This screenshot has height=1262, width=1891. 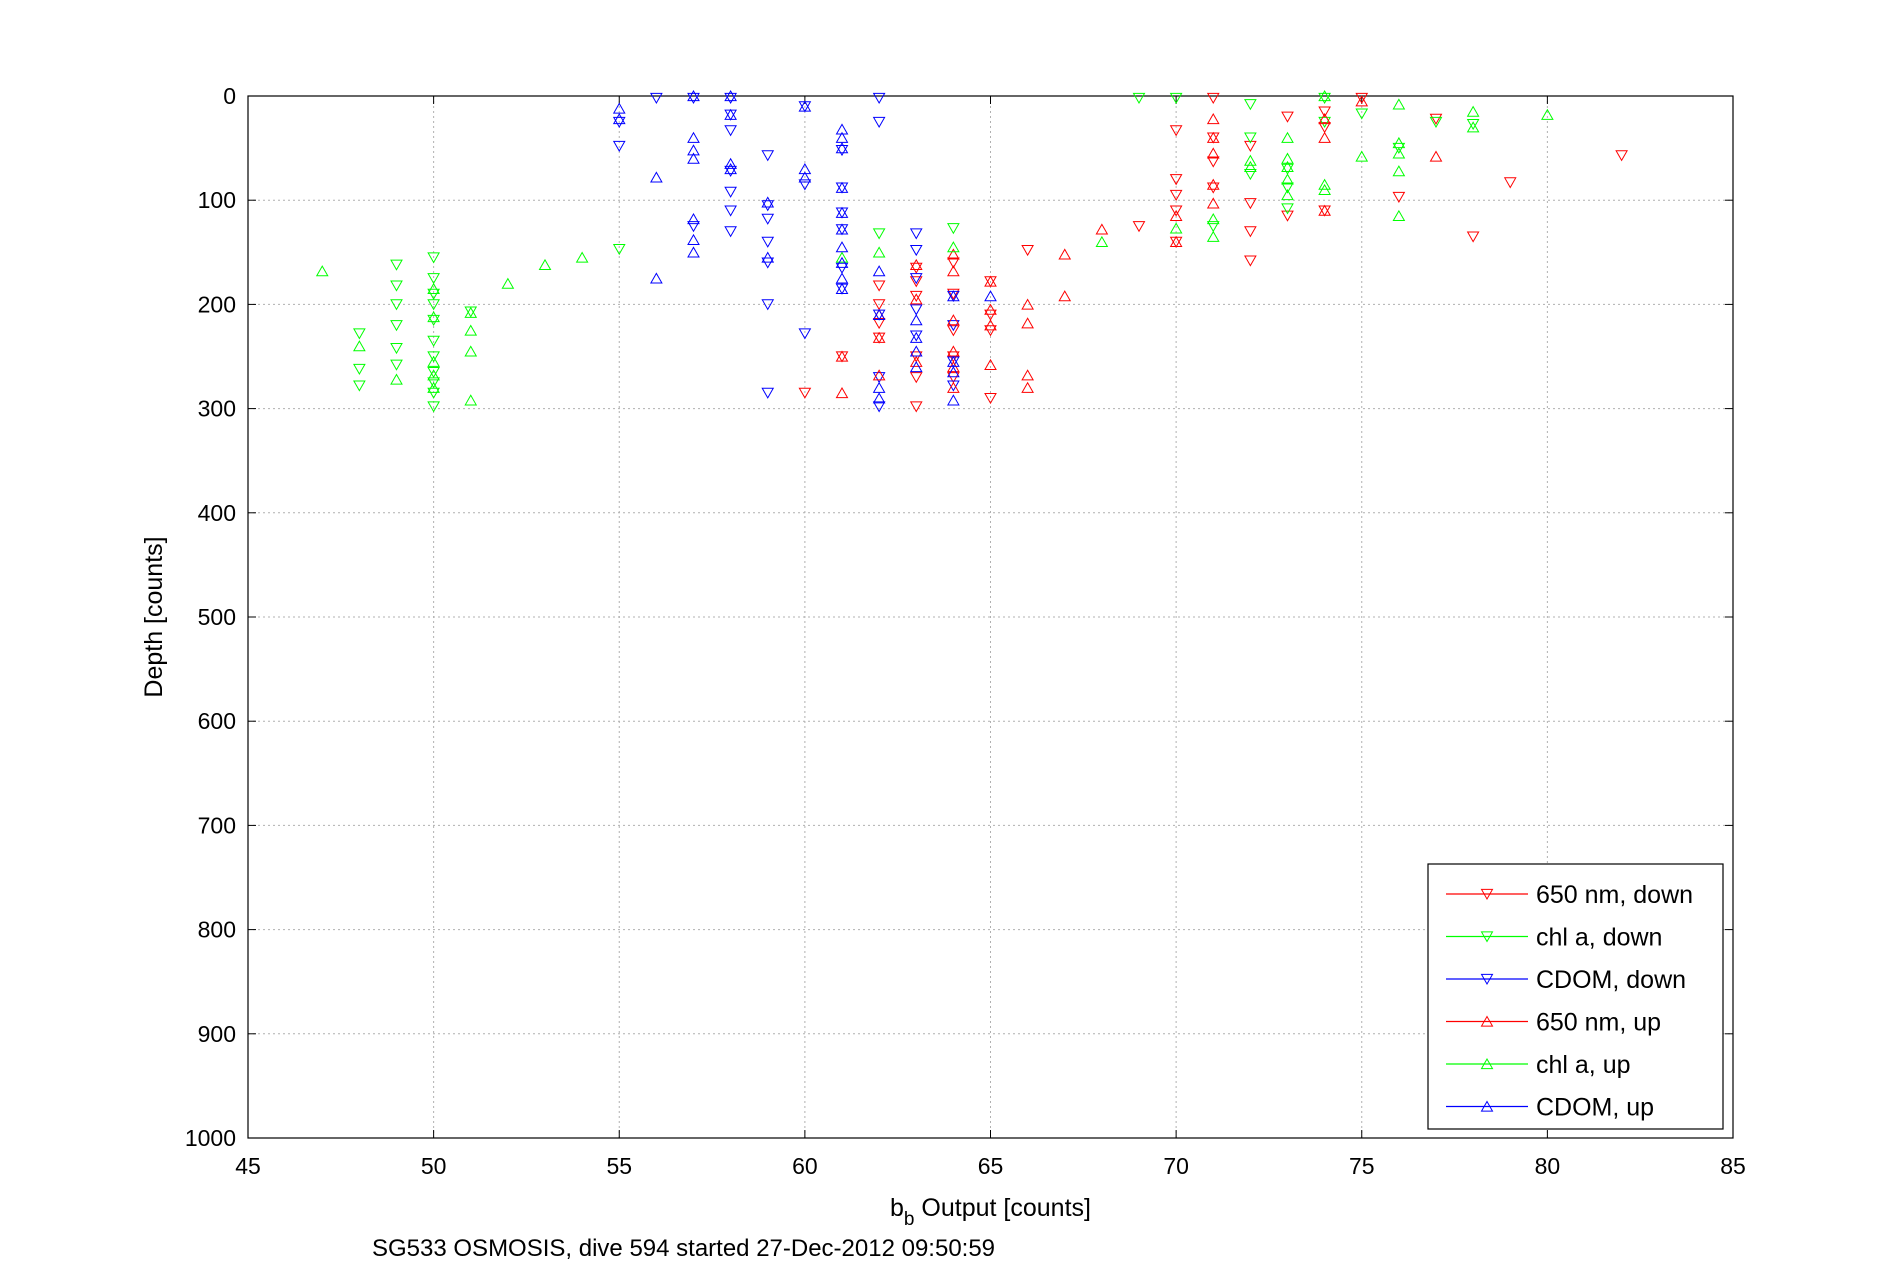 What do you see at coordinates (1583, 1065) in the screenshot?
I see `legend-label: chl a, up` at bounding box center [1583, 1065].